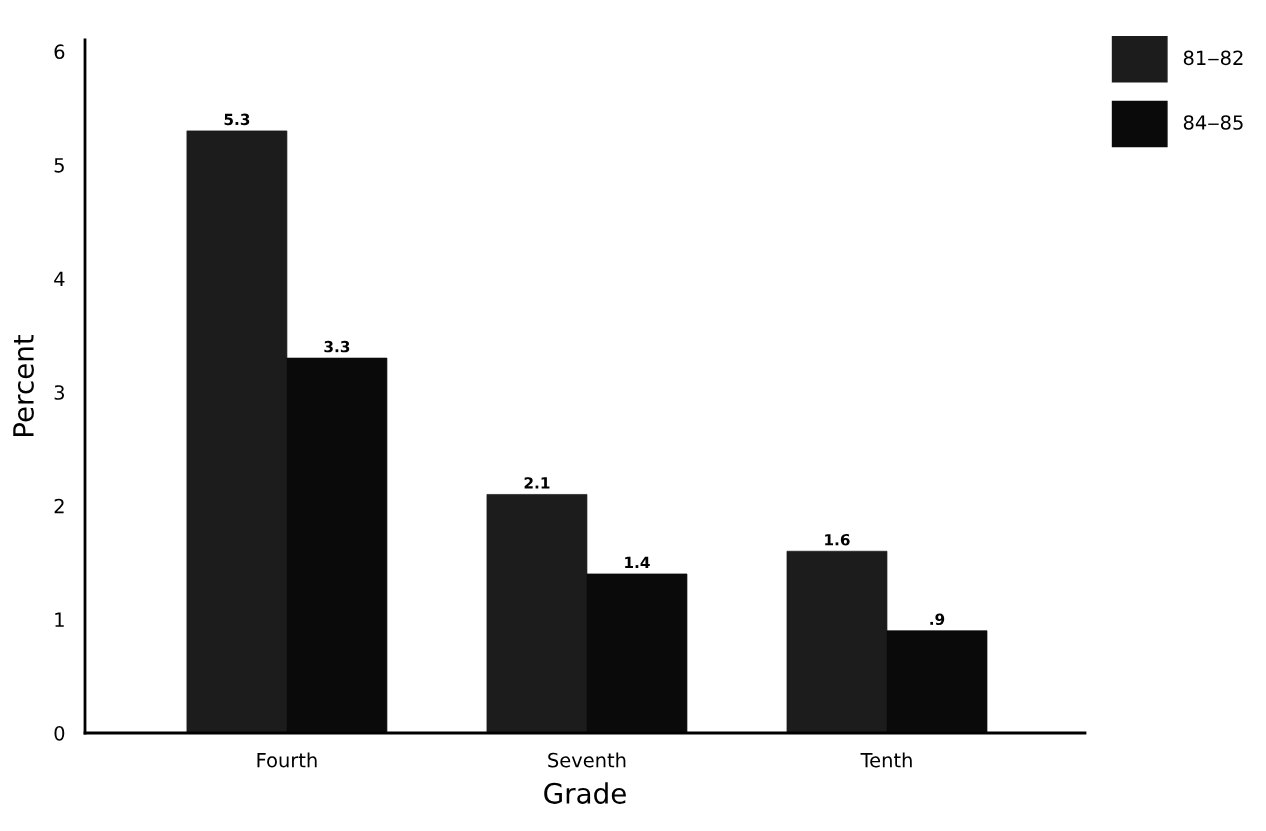 Image resolution: width=1266 pixels, height=831 pixels. Describe the element at coordinates (59, 278) in the screenshot. I see `y-tick-label: 4` at that location.